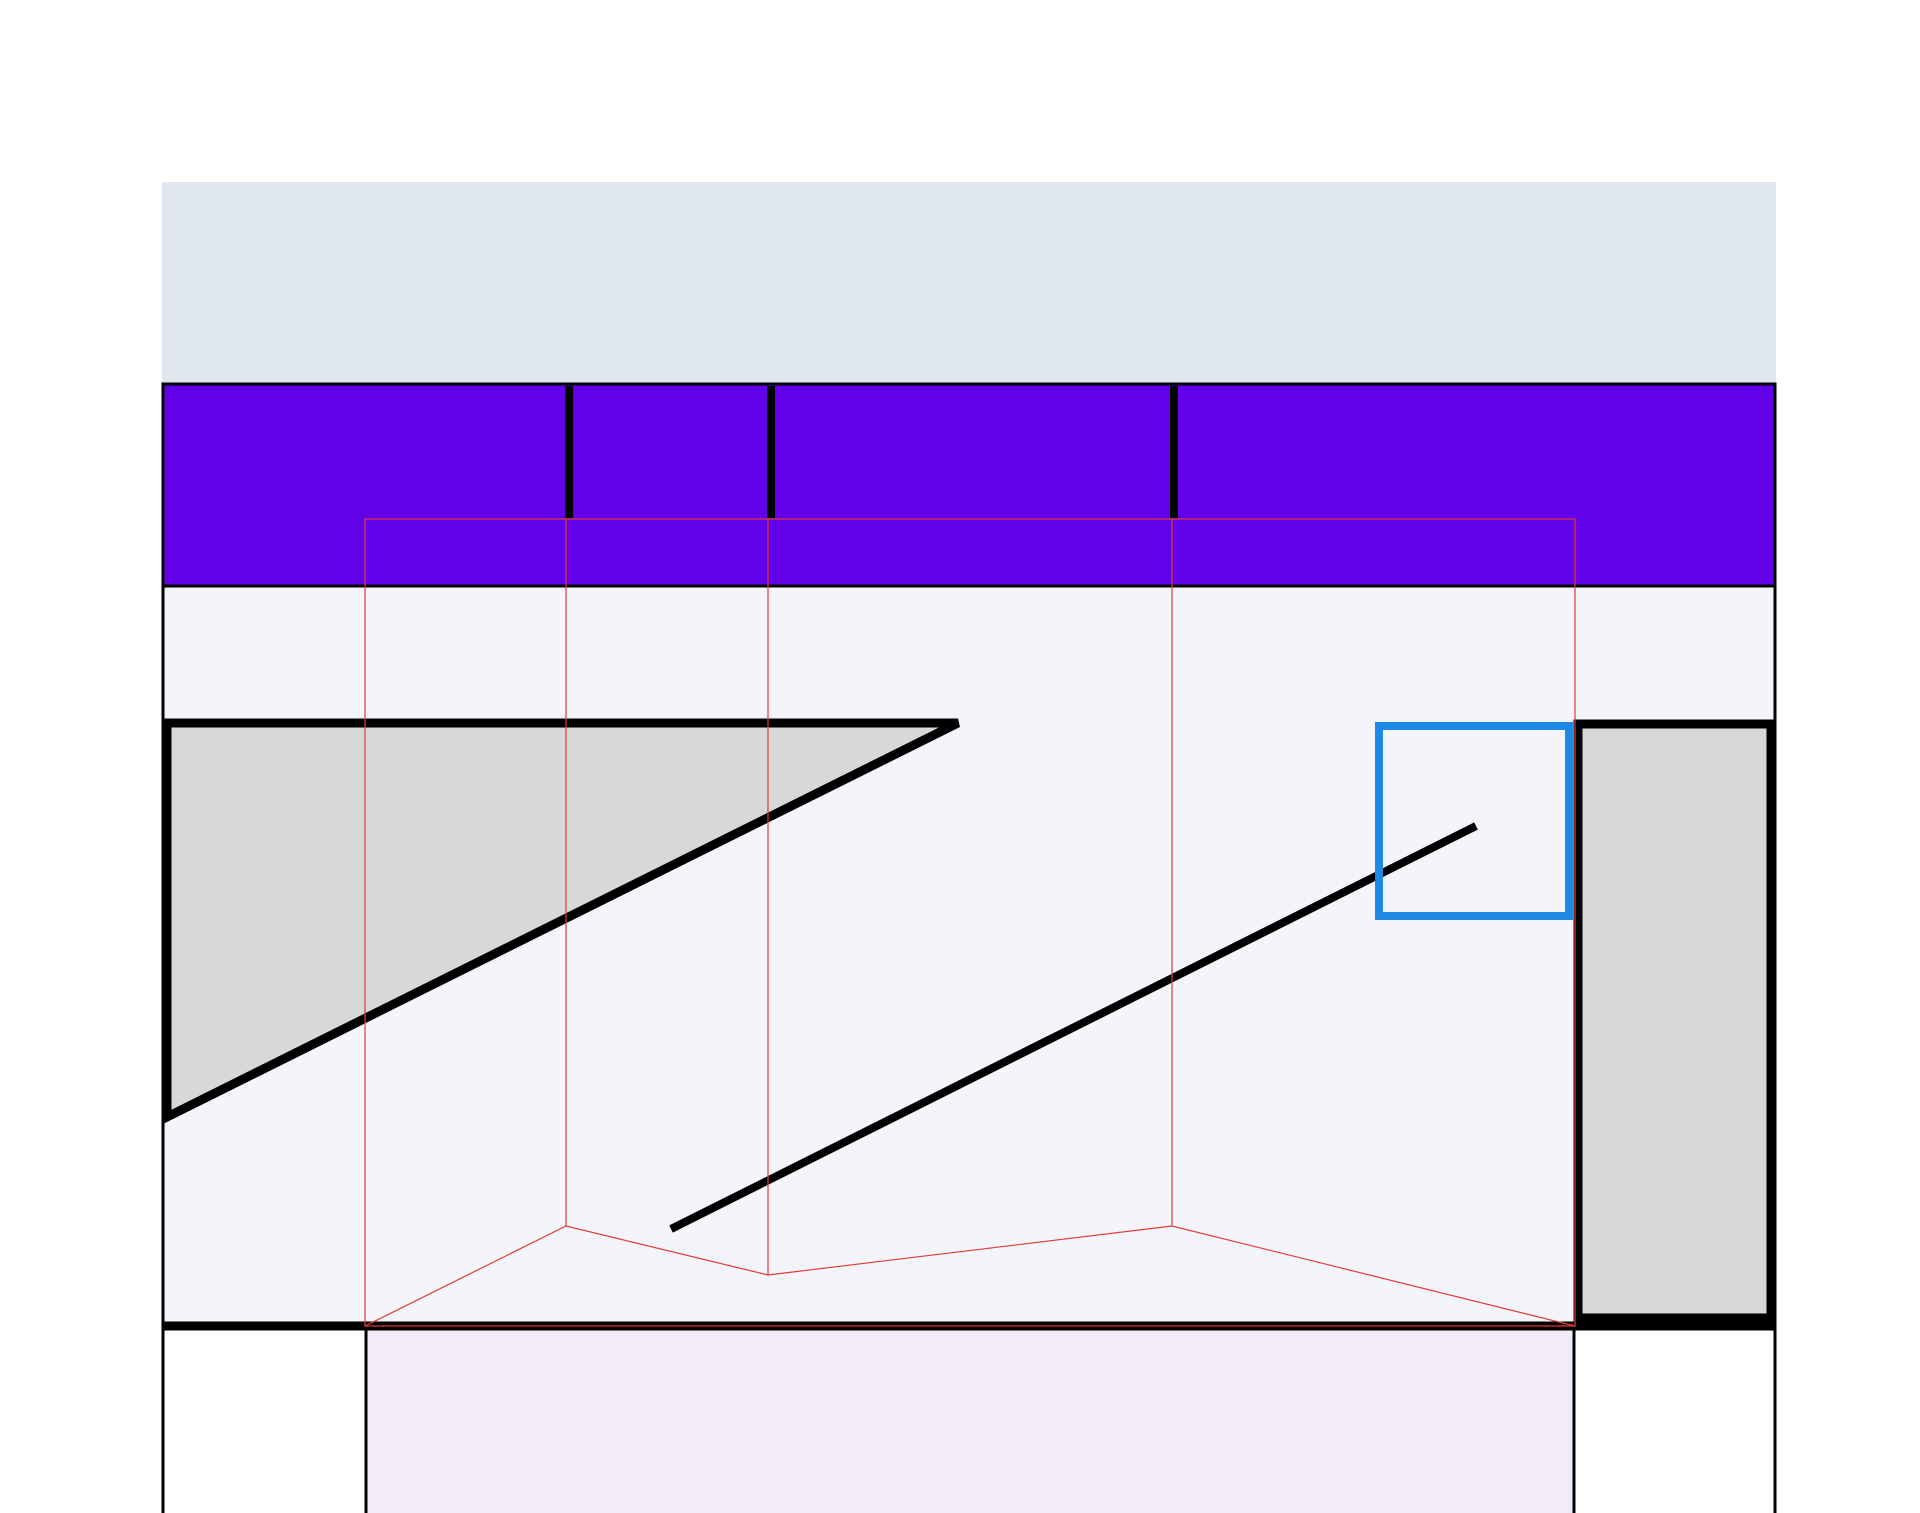 This screenshot has width=1920, height=1513. Describe the element at coordinates (264, 1419) in the screenshot. I see `footer-left-cell` at that location.